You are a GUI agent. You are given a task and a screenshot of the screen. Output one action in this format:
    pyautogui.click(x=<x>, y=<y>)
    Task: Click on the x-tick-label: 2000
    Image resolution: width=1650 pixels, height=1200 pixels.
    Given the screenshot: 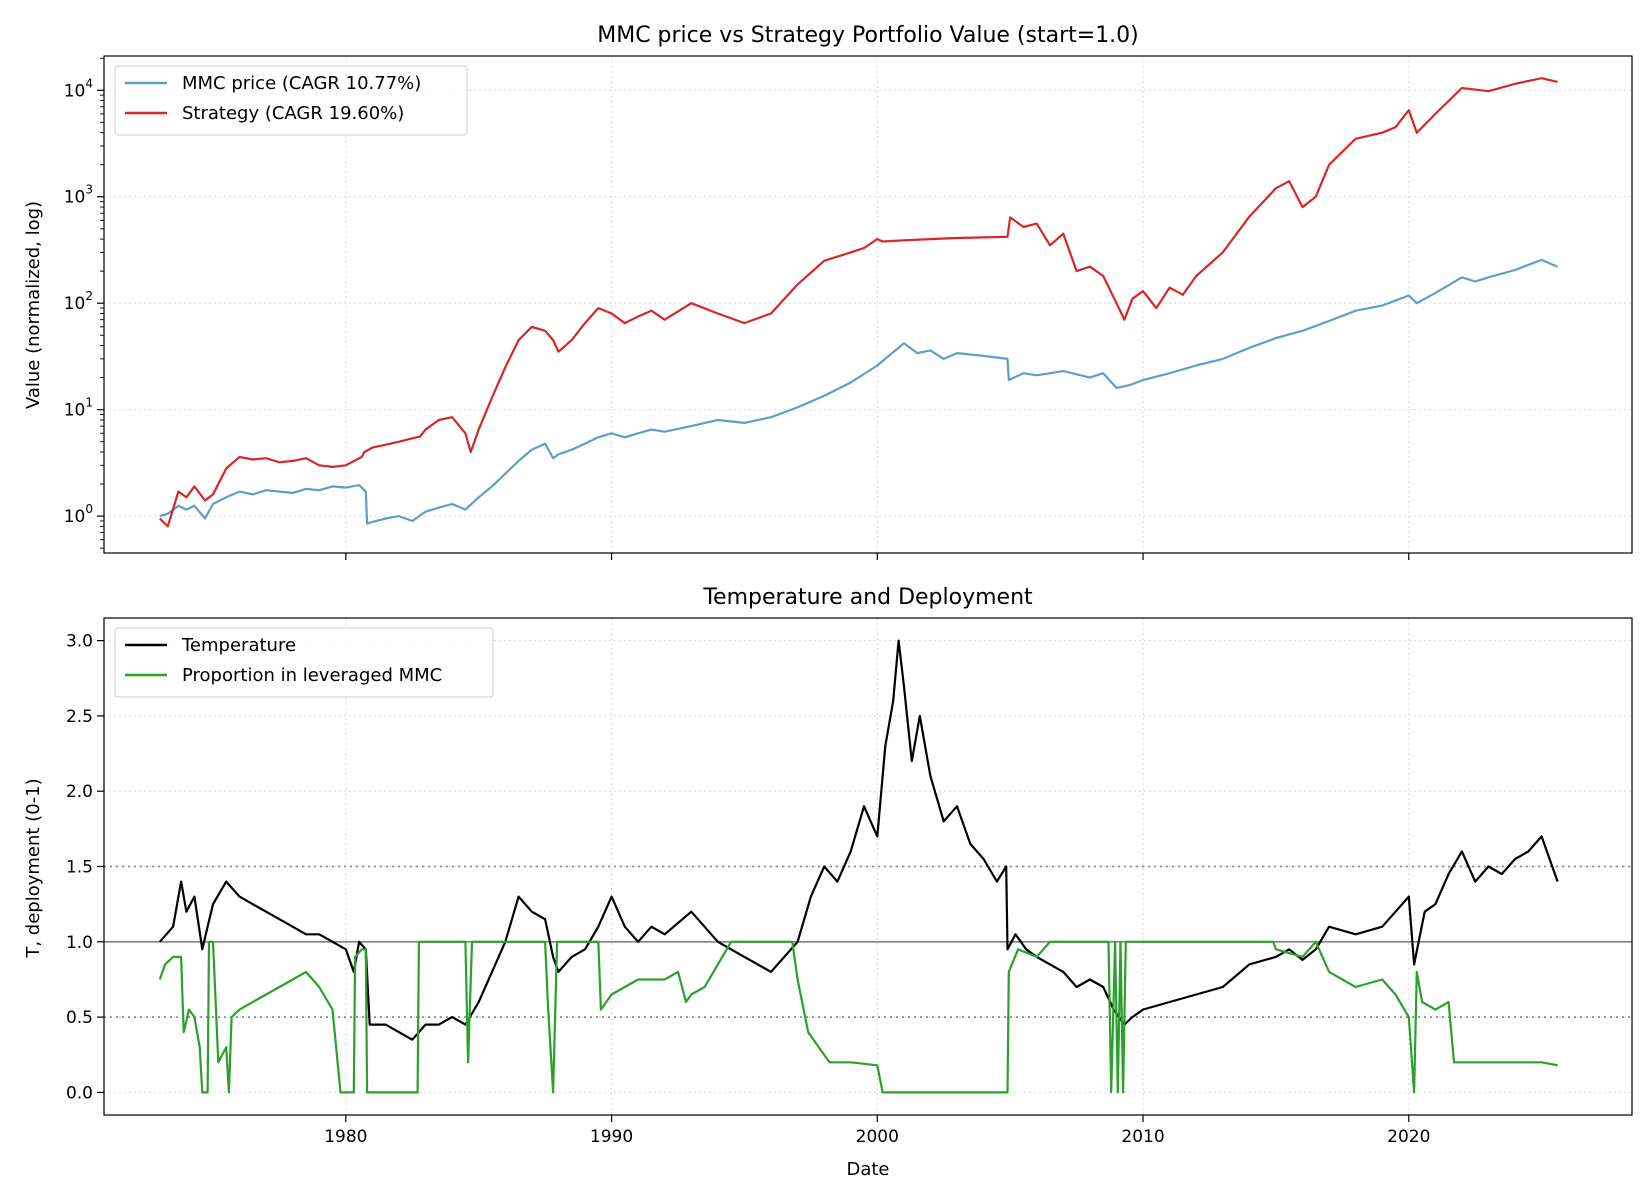 What is the action you would take?
    pyautogui.click(x=877, y=1137)
    